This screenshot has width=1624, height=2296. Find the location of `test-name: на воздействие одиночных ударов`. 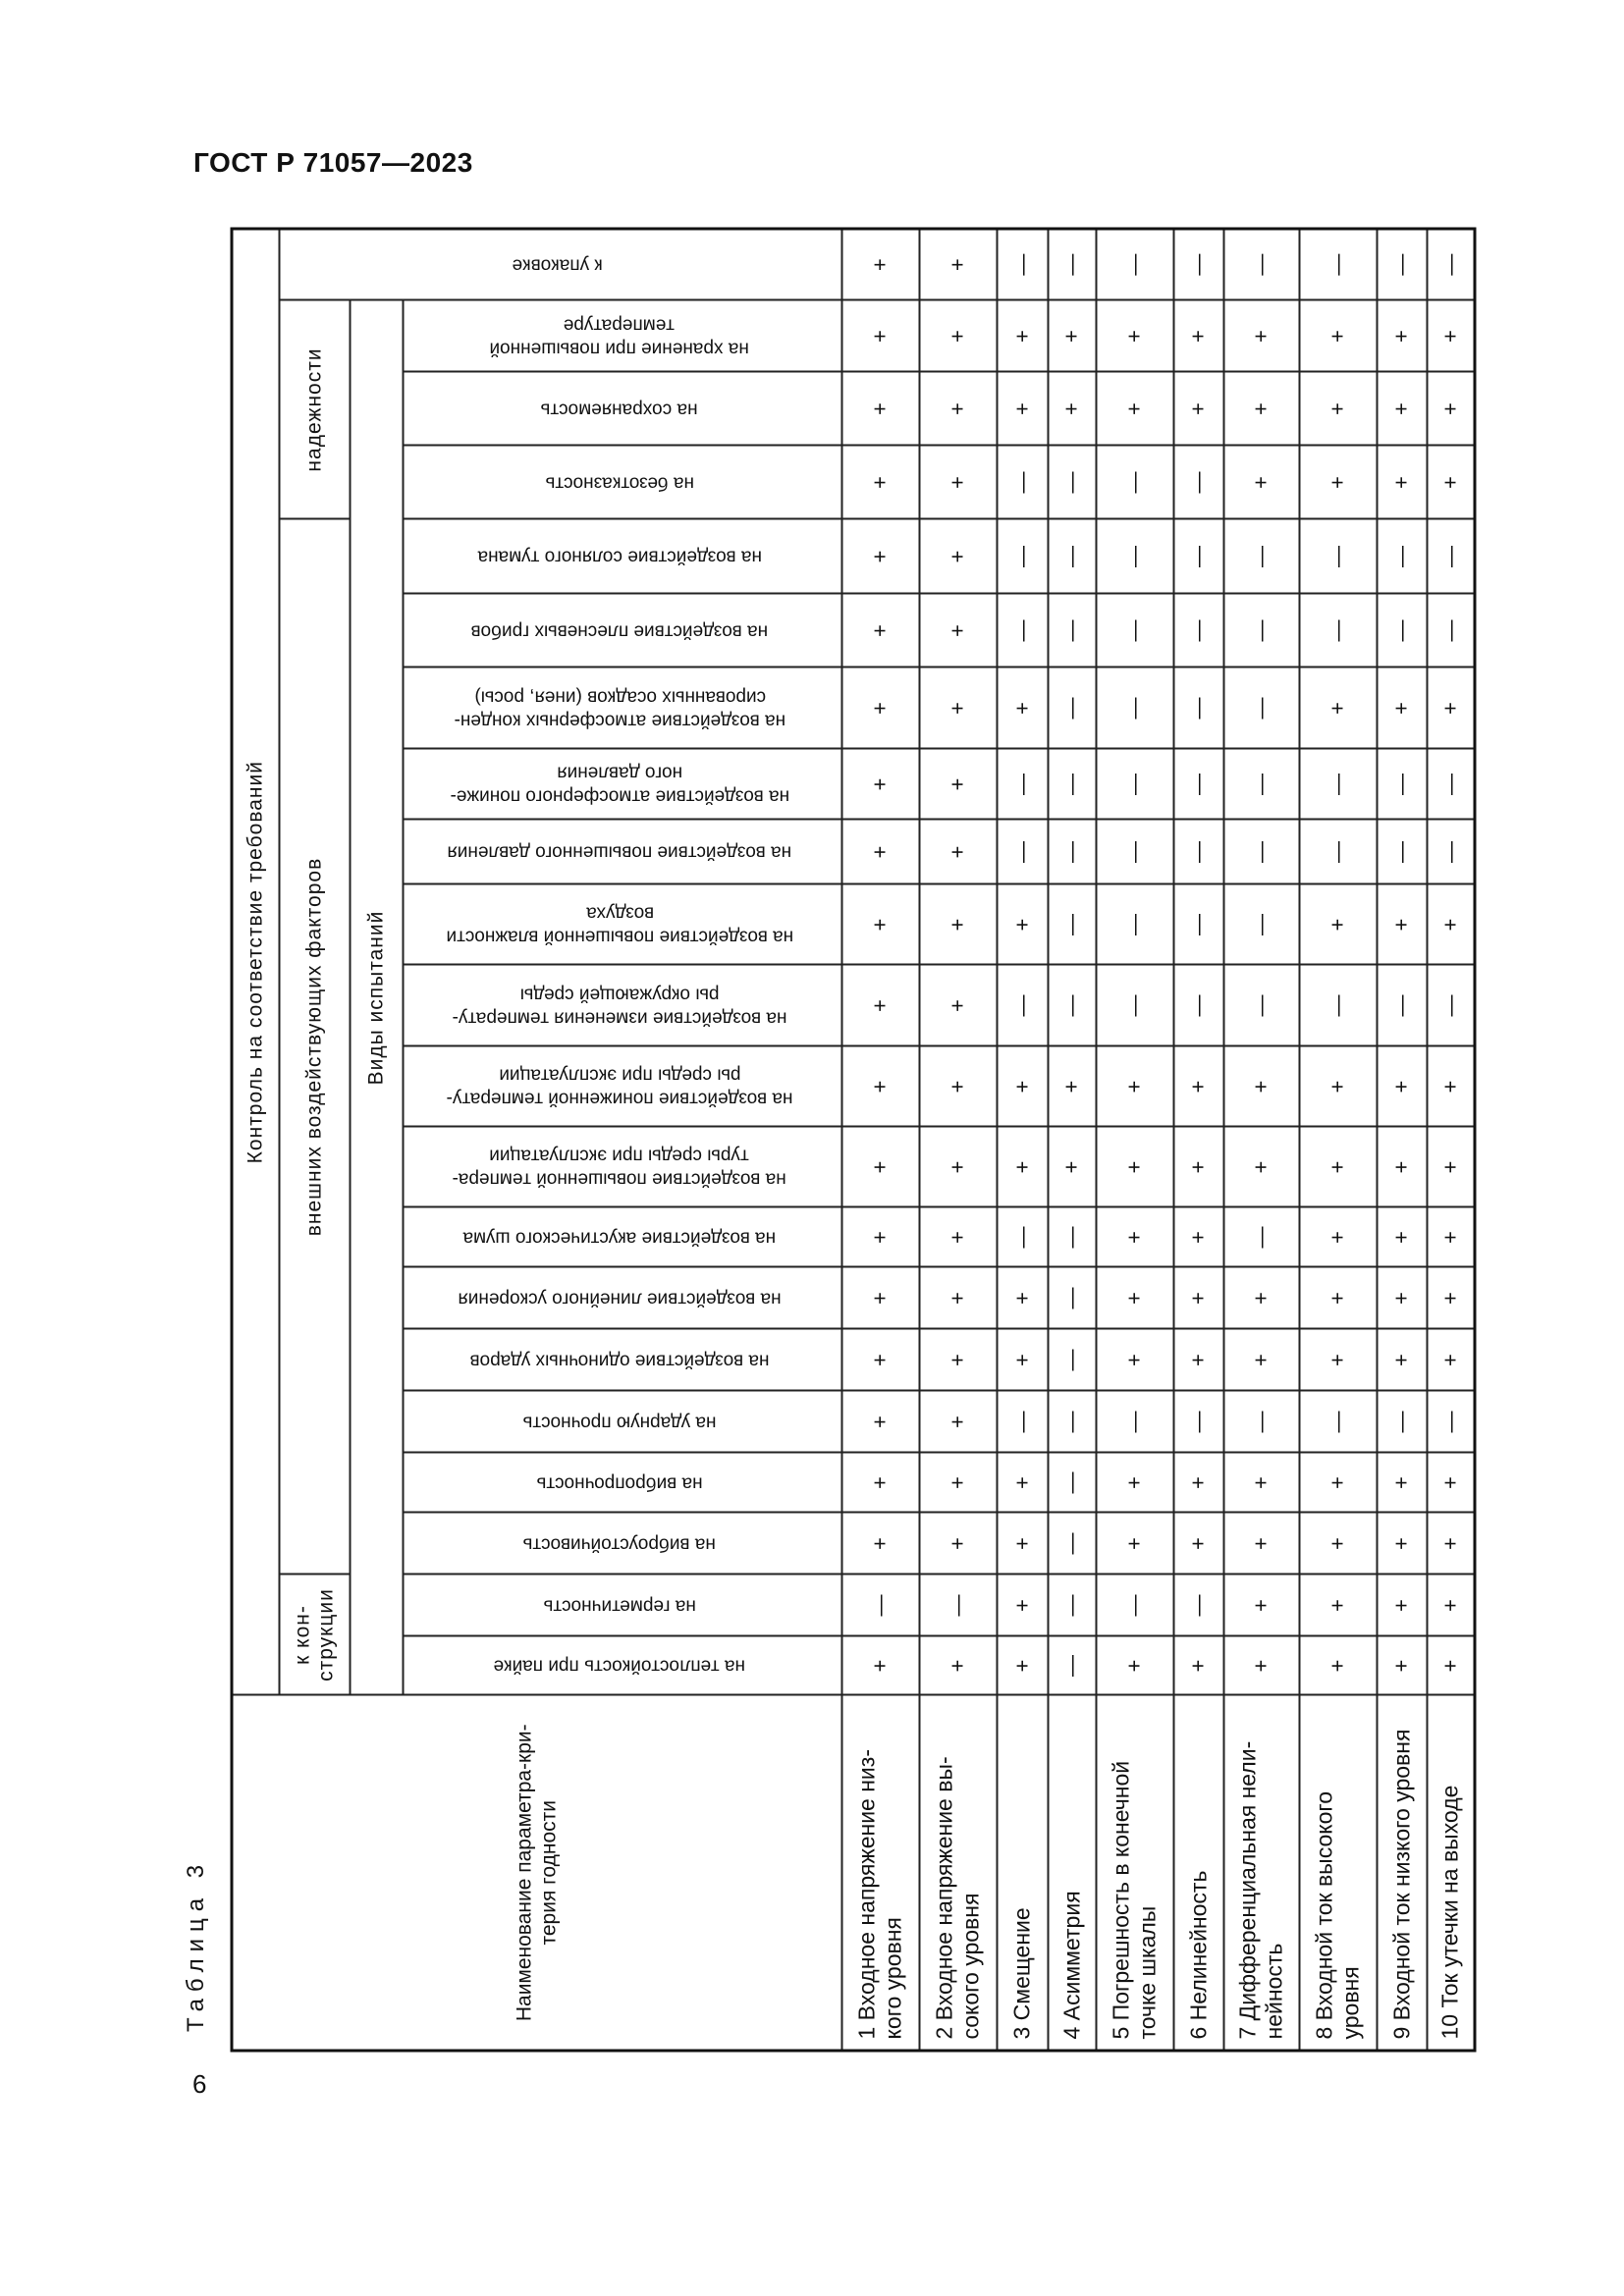

test-name: на воздействие одиночных ударов is located at coordinates (619, 1360).